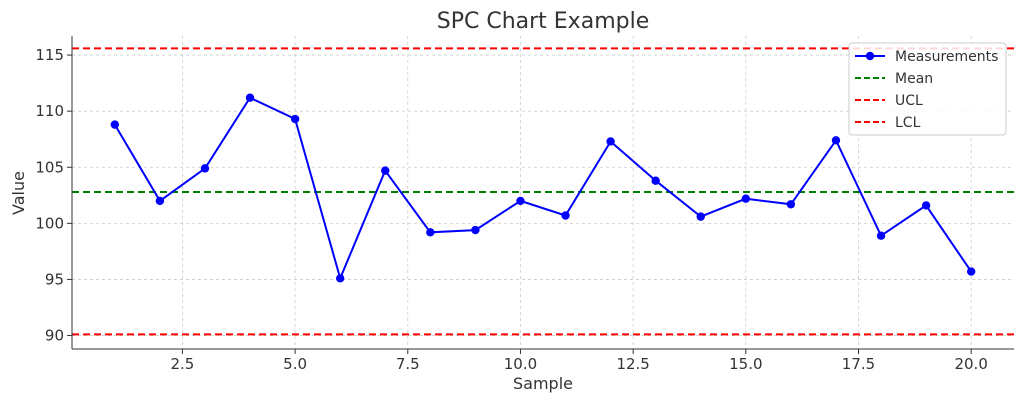  I want to click on y-axis-label: Value, so click(18, 193).